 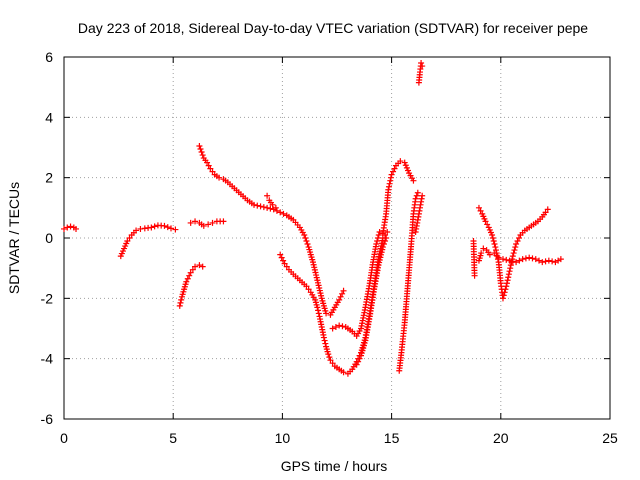 What do you see at coordinates (49, 57) in the screenshot?
I see `y-tick-label: 6` at bounding box center [49, 57].